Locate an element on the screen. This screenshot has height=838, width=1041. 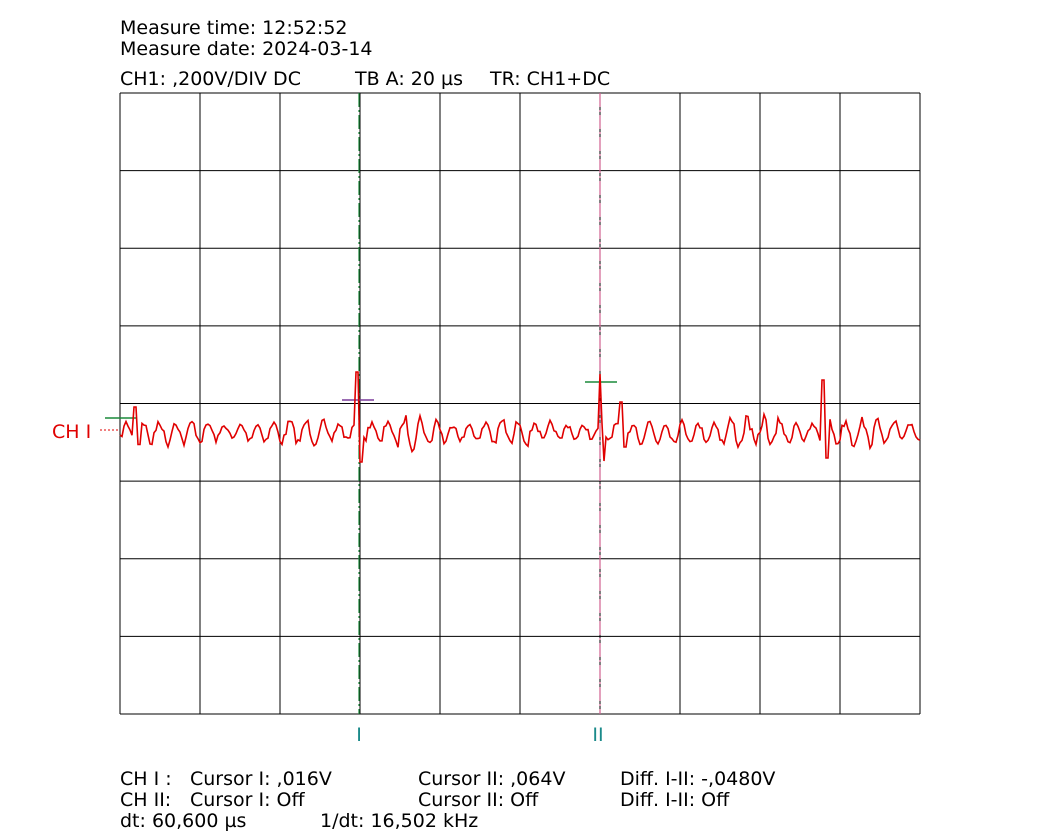
readout: Cursor I: Off is located at coordinates (247, 800).